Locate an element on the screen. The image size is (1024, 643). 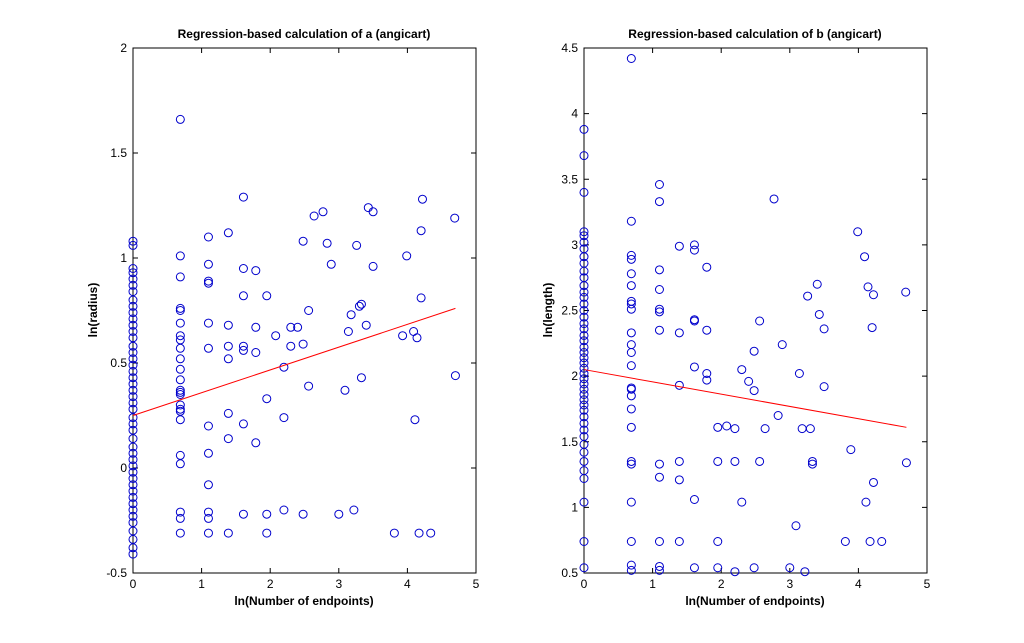
x-tick-label: 5 is located at coordinates (927, 584).